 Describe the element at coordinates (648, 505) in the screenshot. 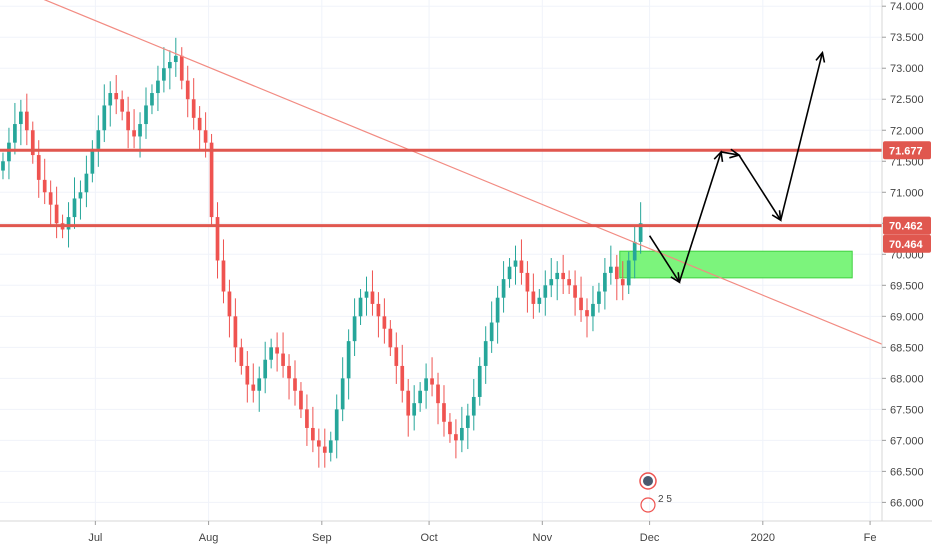

I see `event-marker-ring-icon` at that location.